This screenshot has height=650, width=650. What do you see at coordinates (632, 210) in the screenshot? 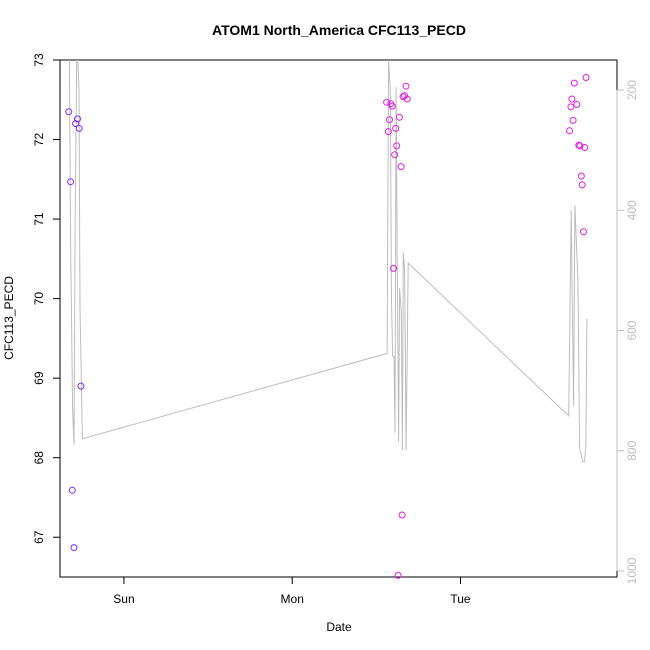
I see `y2-tick-label: 400` at bounding box center [632, 210].